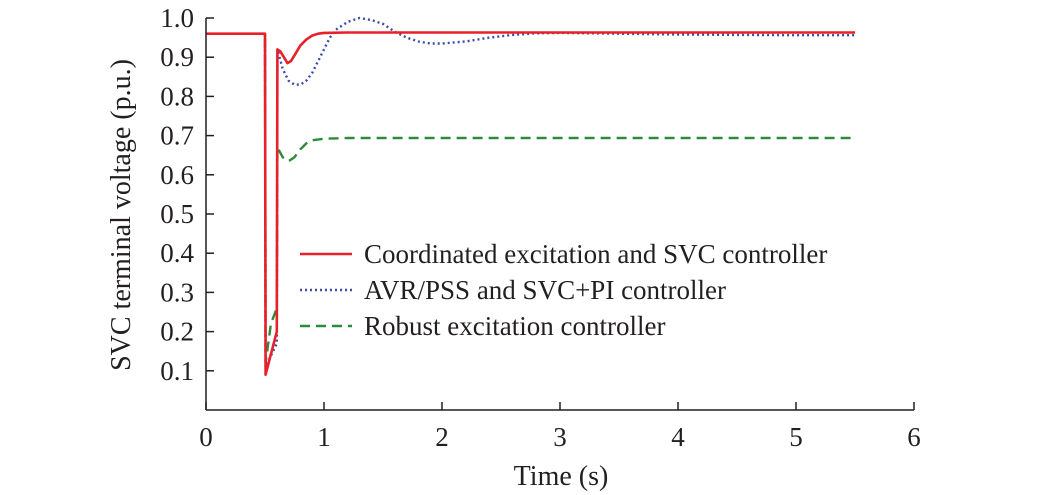  Describe the element at coordinates (177, 175) in the screenshot. I see `y-tick-label: 0.6` at that location.